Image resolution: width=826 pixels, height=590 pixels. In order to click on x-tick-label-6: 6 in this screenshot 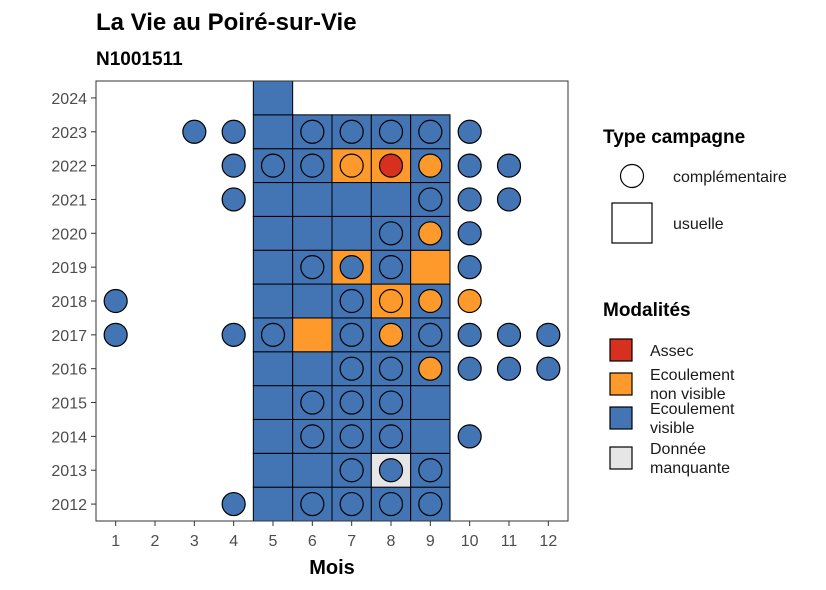, I will do `click(312, 541)`.